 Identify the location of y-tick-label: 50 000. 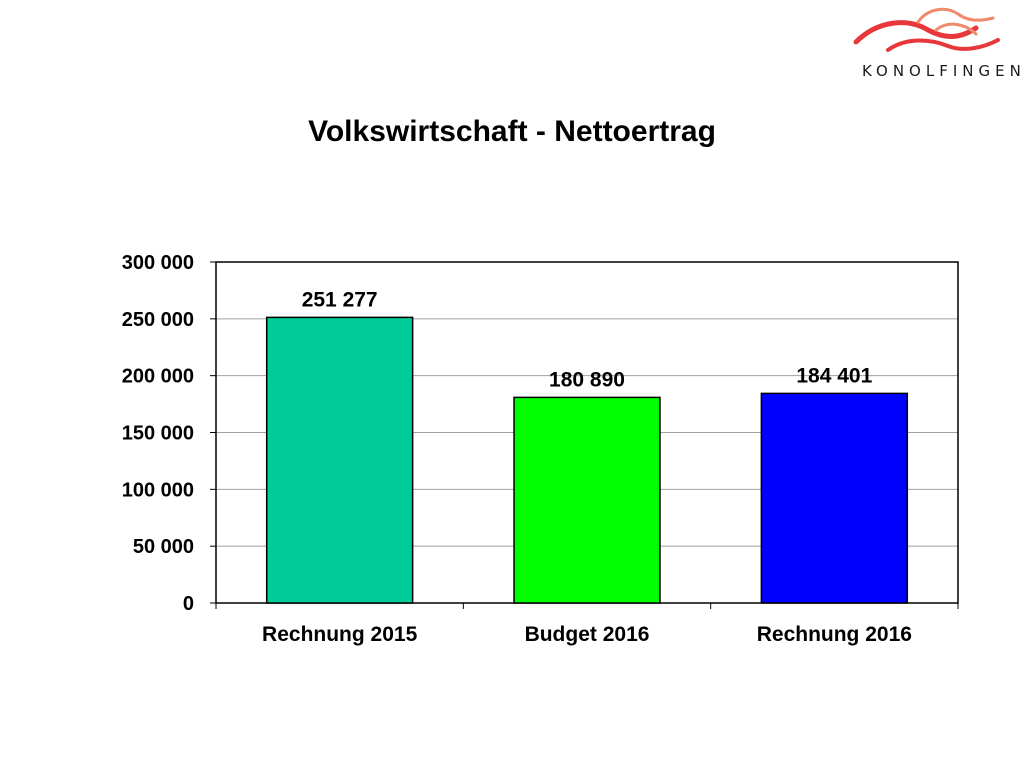
(163, 547).